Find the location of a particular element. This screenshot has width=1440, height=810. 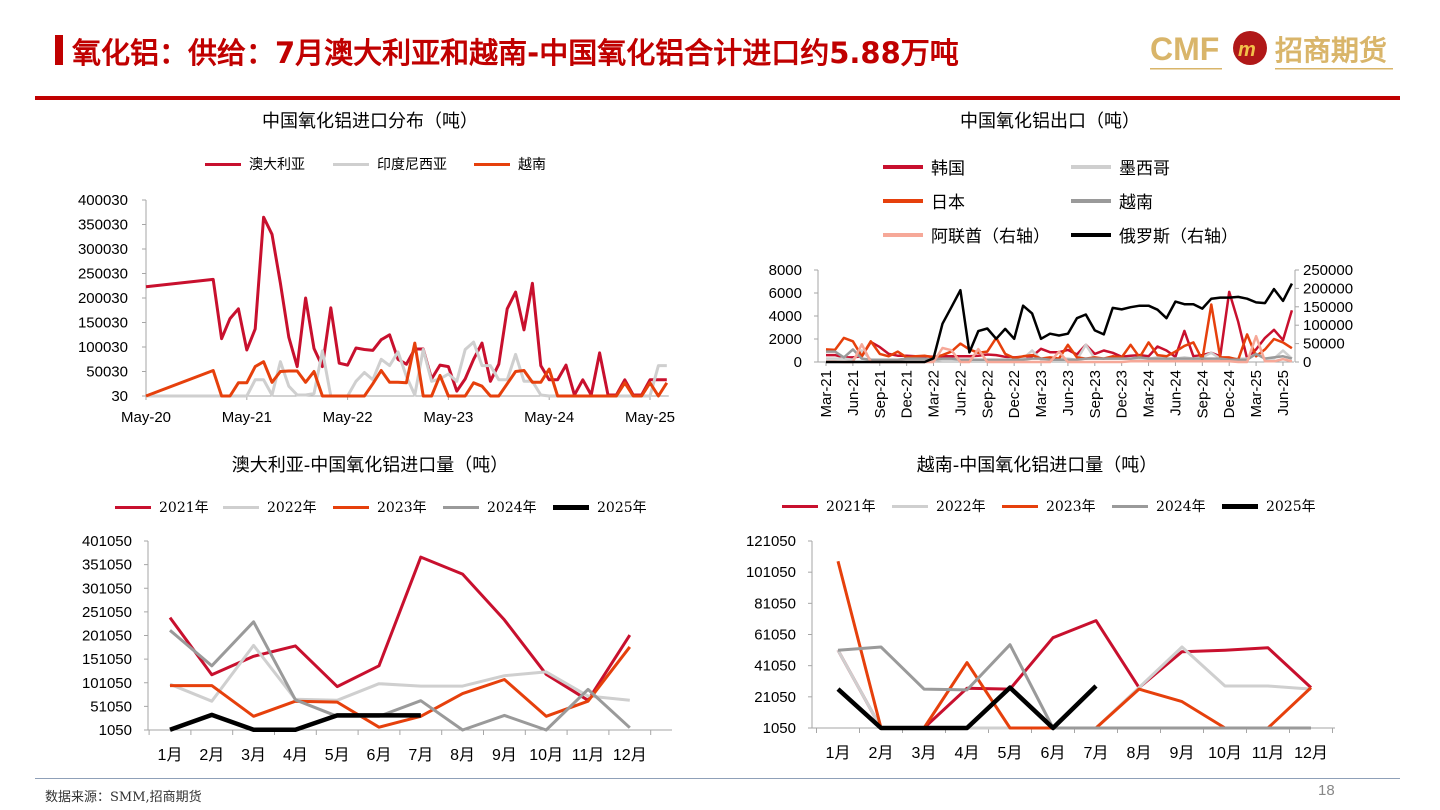

header-divider is located at coordinates (717, 98).